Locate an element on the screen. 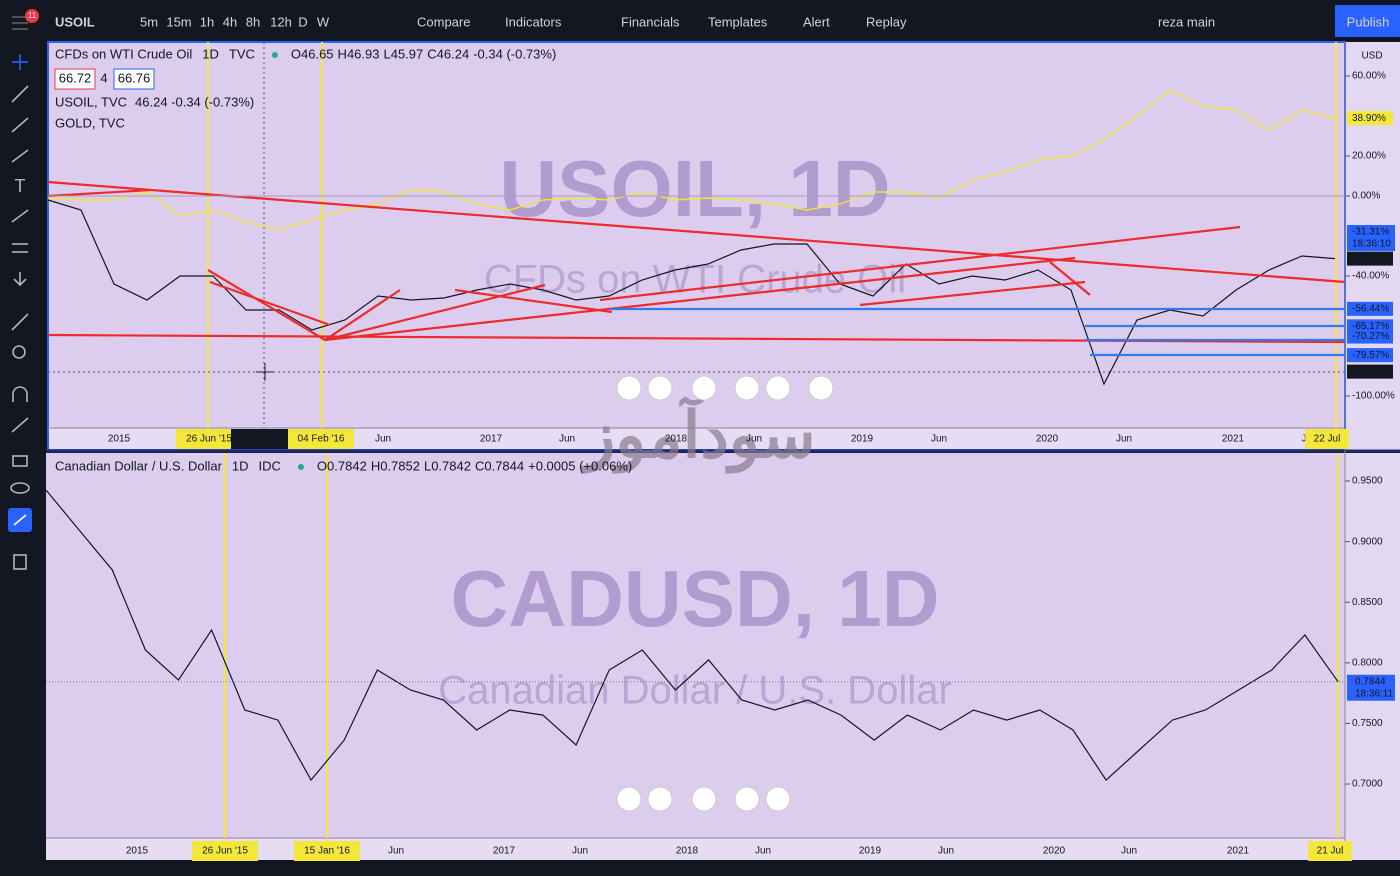 The width and height of the screenshot is (1400, 876). level-lines is located at coordinates (977, 332).